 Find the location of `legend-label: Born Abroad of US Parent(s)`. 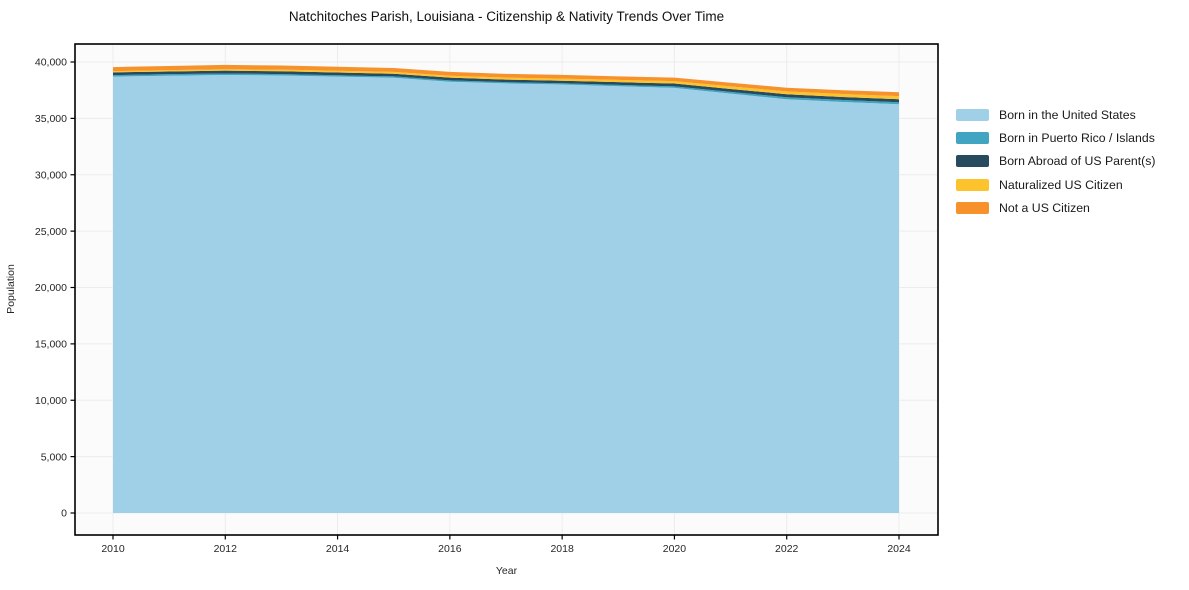

legend-label: Born Abroad of US Parent(s) is located at coordinates (1077, 161).